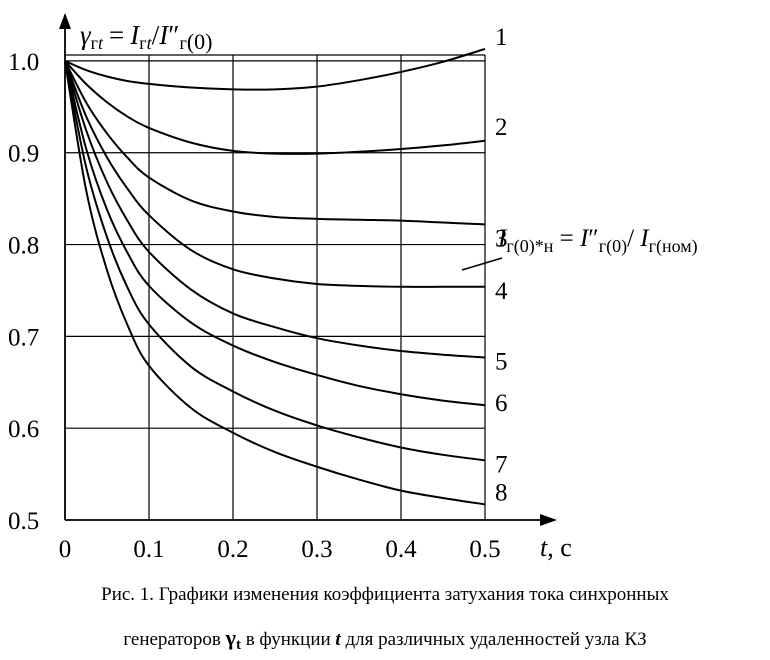  I want to click on x-tick-label: 0.2, so click(232, 549).